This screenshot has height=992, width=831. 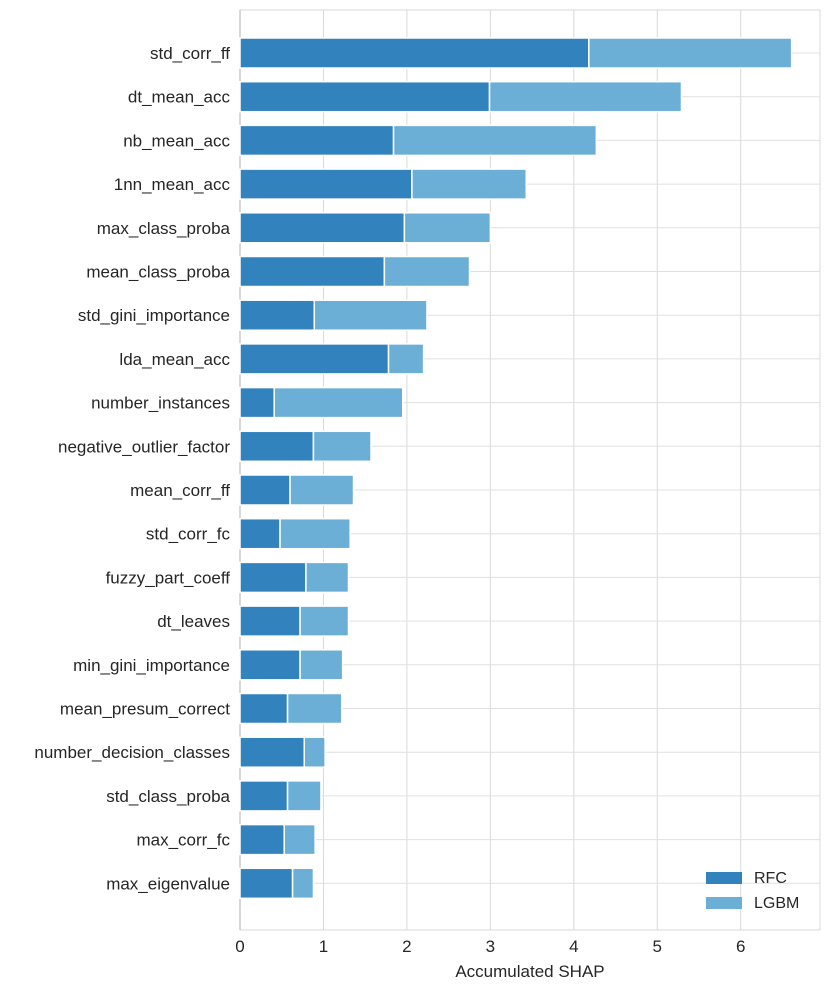 I want to click on legend-swatch-lgbm, so click(x=724, y=903).